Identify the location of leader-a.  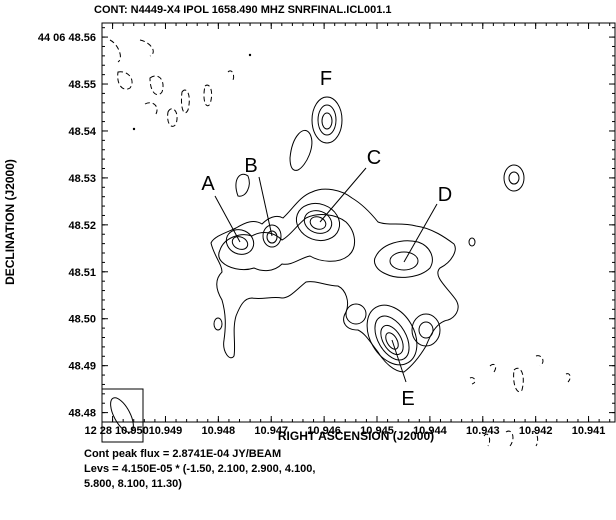
(227, 219).